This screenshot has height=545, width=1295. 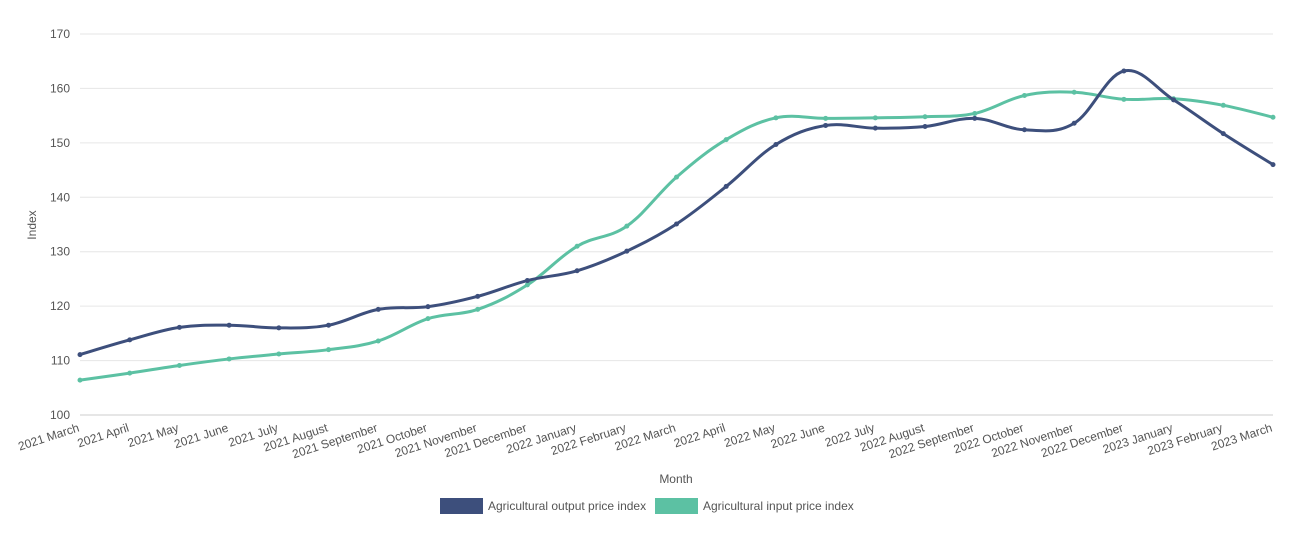 I want to click on y-tick-label: 110, so click(x=60, y=361).